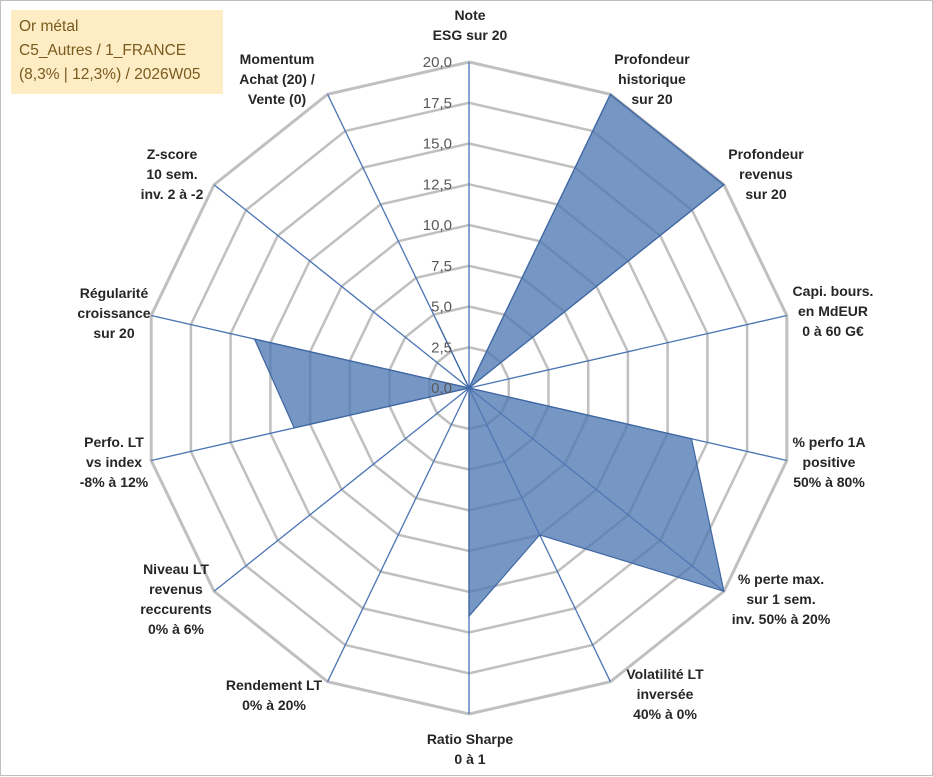 Image resolution: width=933 pixels, height=777 pixels. What do you see at coordinates (829, 482) in the screenshot?
I see `axis-label: 50% à 80%` at bounding box center [829, 482].